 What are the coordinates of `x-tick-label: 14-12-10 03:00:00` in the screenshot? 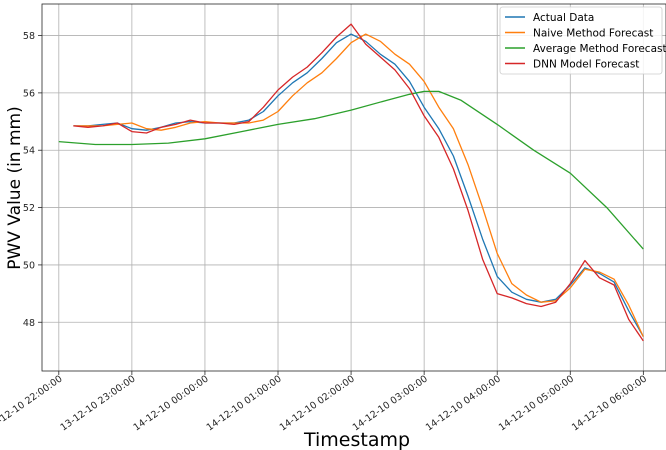 It's located at (390, 403).